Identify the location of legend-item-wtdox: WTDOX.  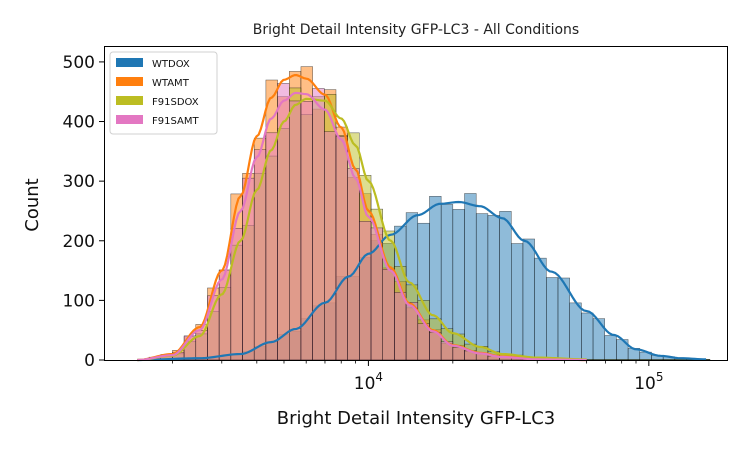
(153, 64).